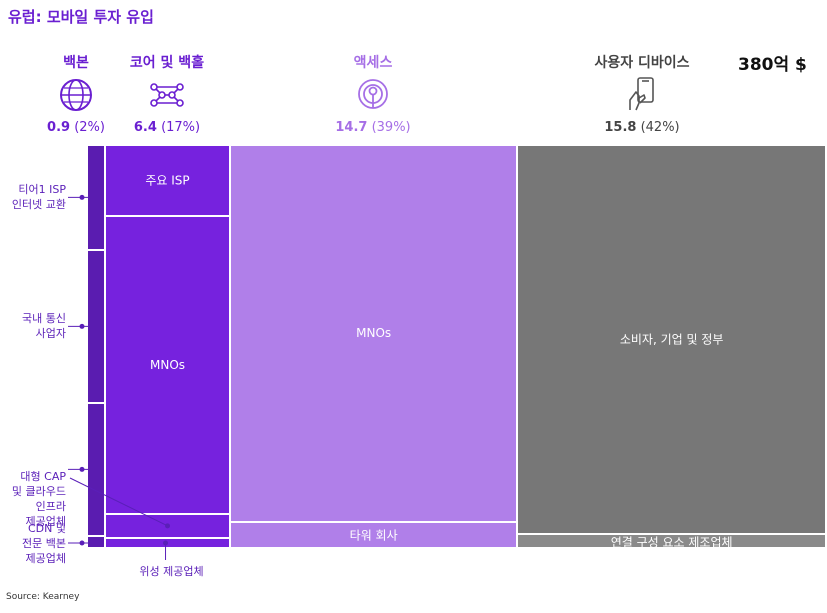 This screenshot has height=613, width=827. I want to click on category-value-access: 14.7 (39%), so click(373, 127).